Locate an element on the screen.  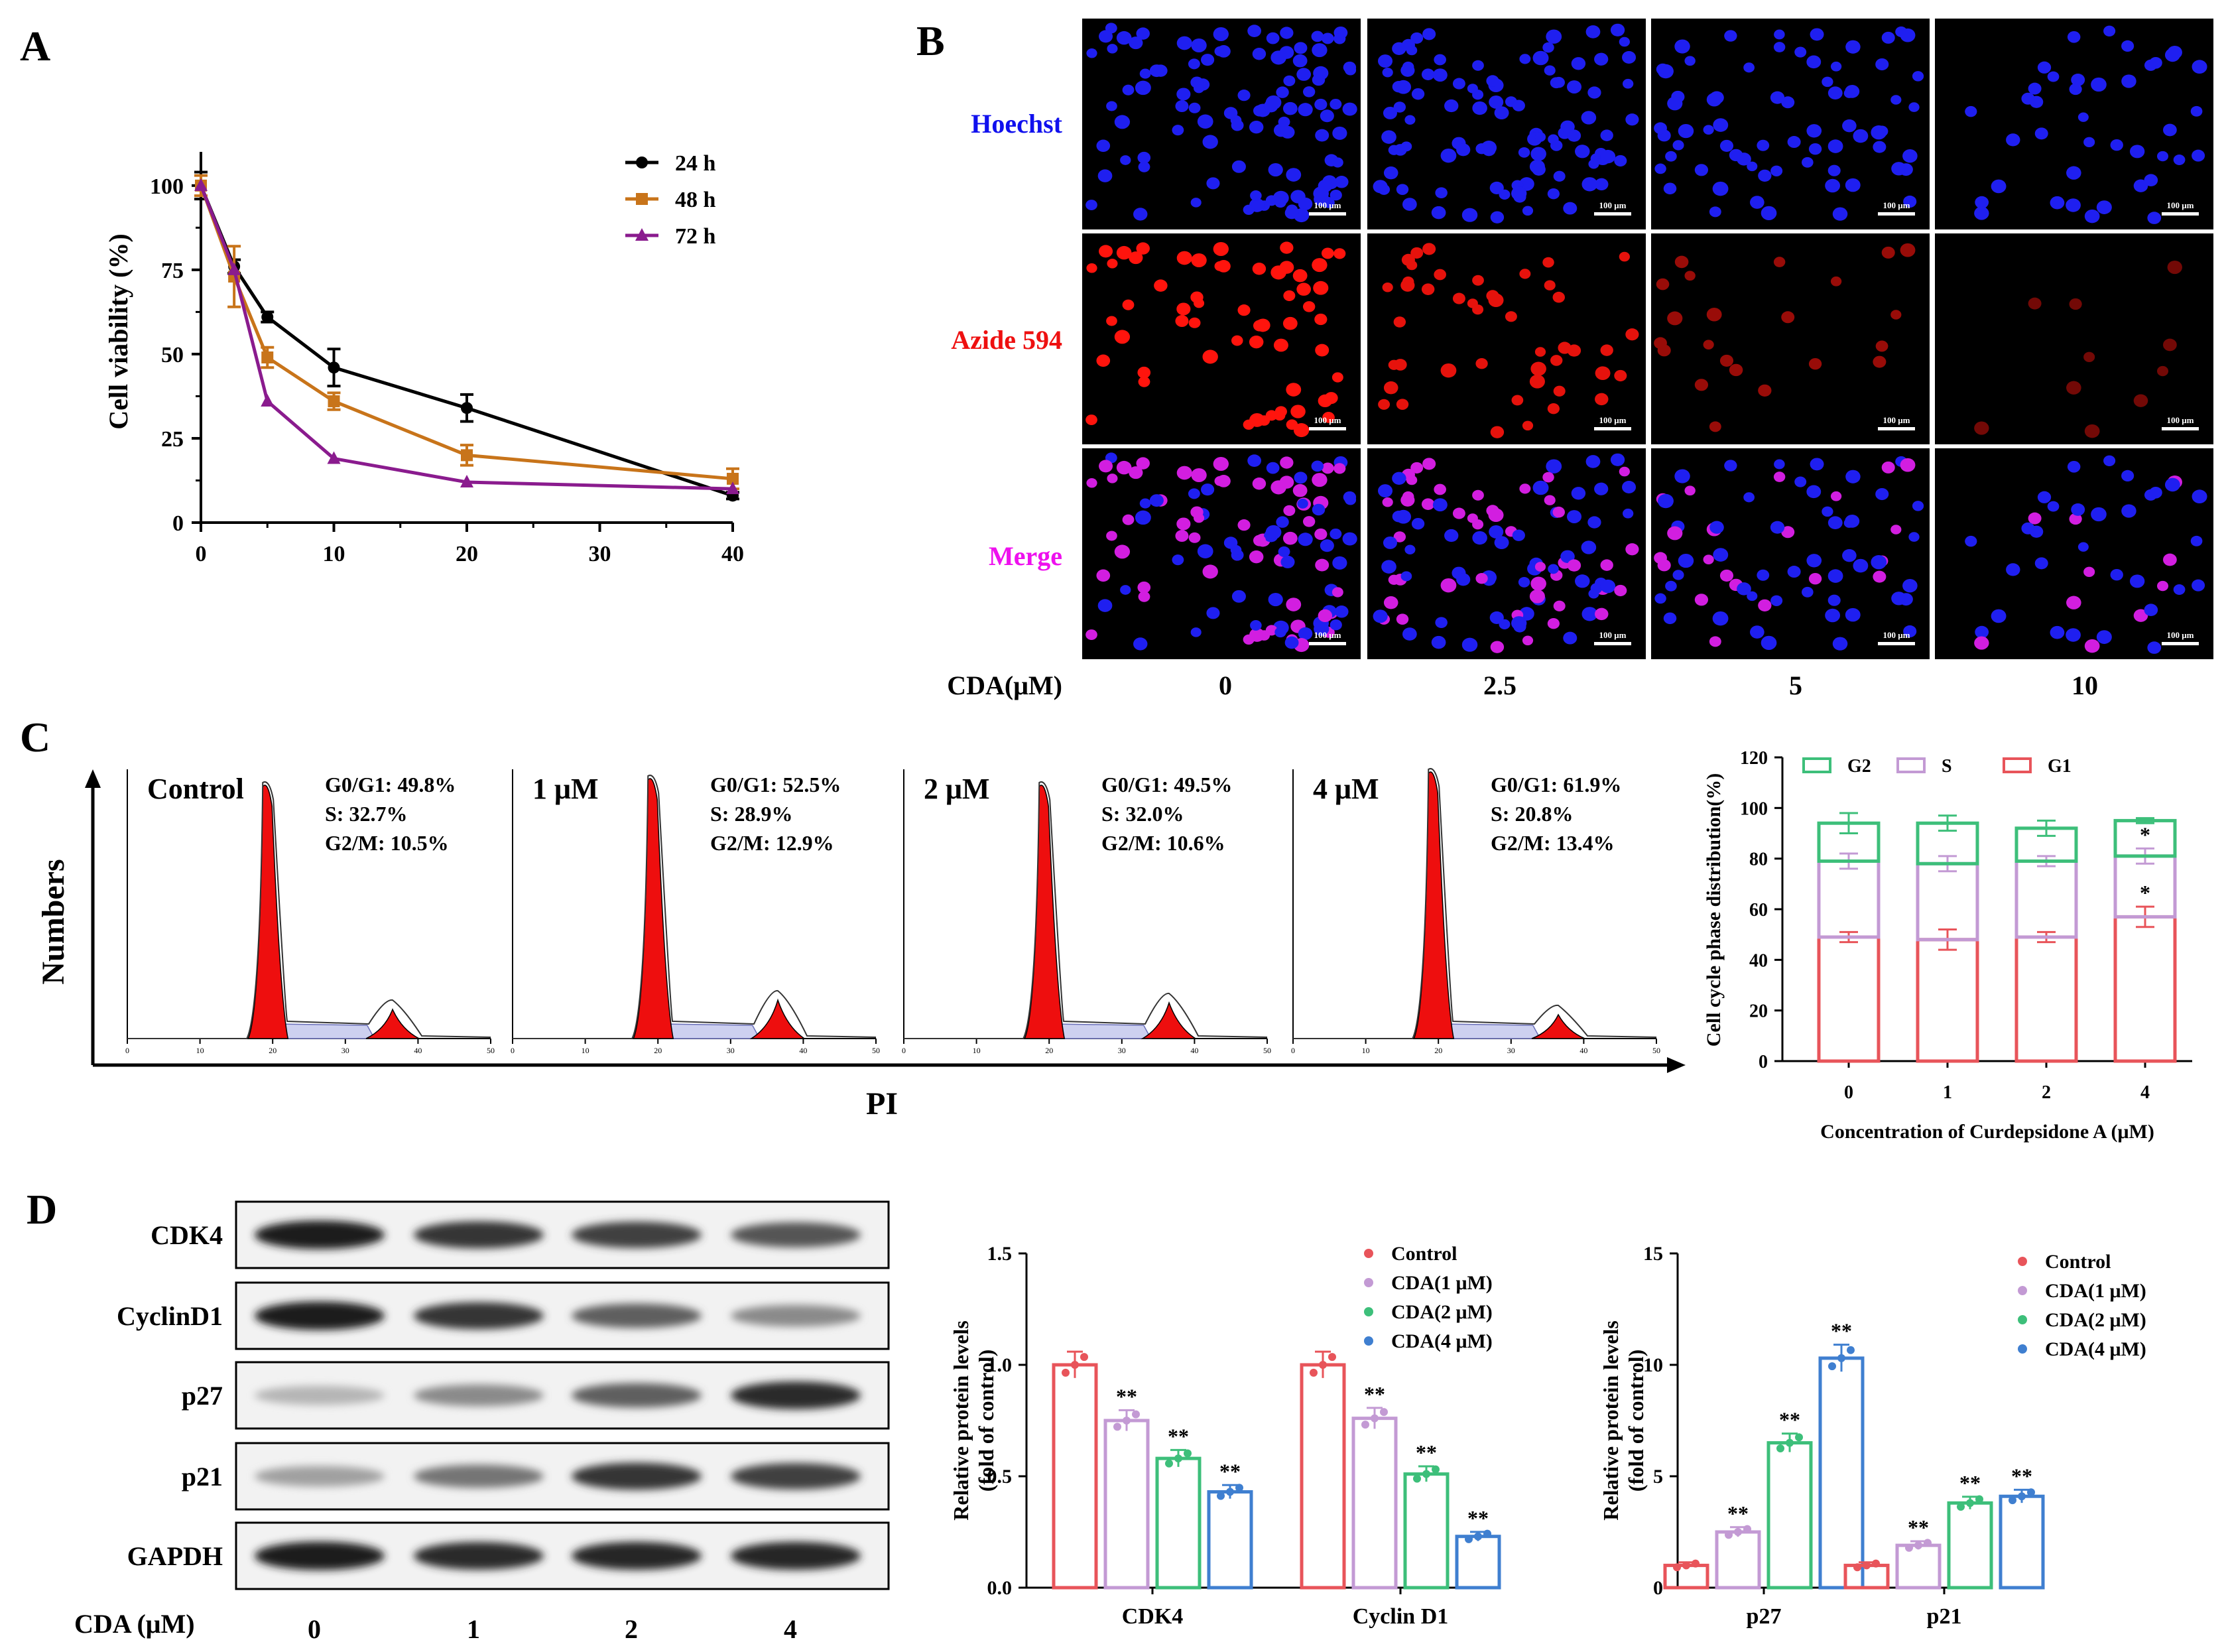
stacked-bar-segment is located at coordinates (1947, 1000).